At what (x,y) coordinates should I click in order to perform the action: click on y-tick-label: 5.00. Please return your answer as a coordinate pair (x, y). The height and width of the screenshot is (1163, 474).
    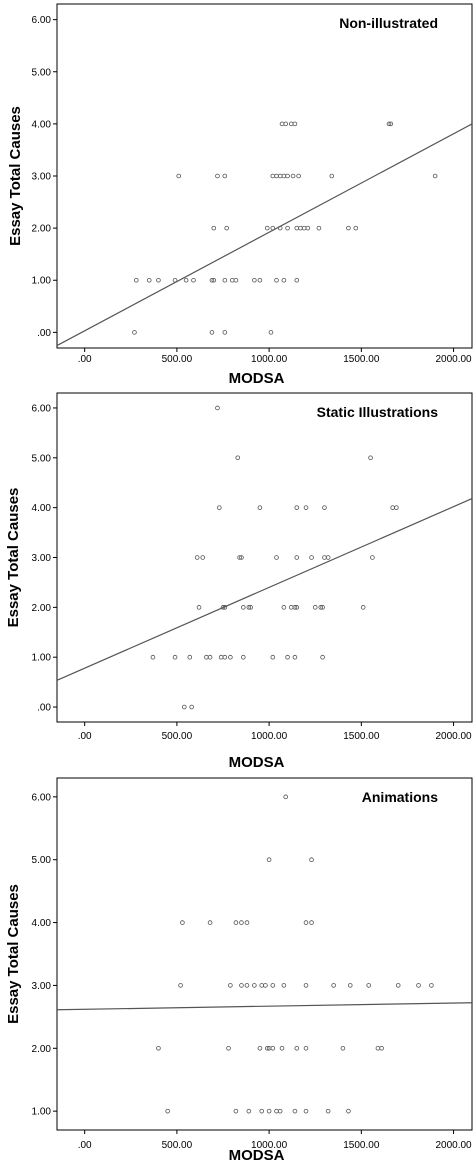
    Looking at the image, I should click on (42, 458).